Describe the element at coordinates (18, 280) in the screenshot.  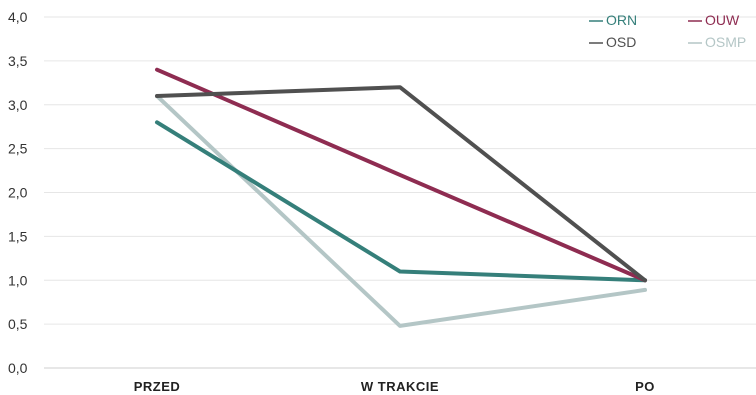
I see `y-tick-label: 1,0` at that location.